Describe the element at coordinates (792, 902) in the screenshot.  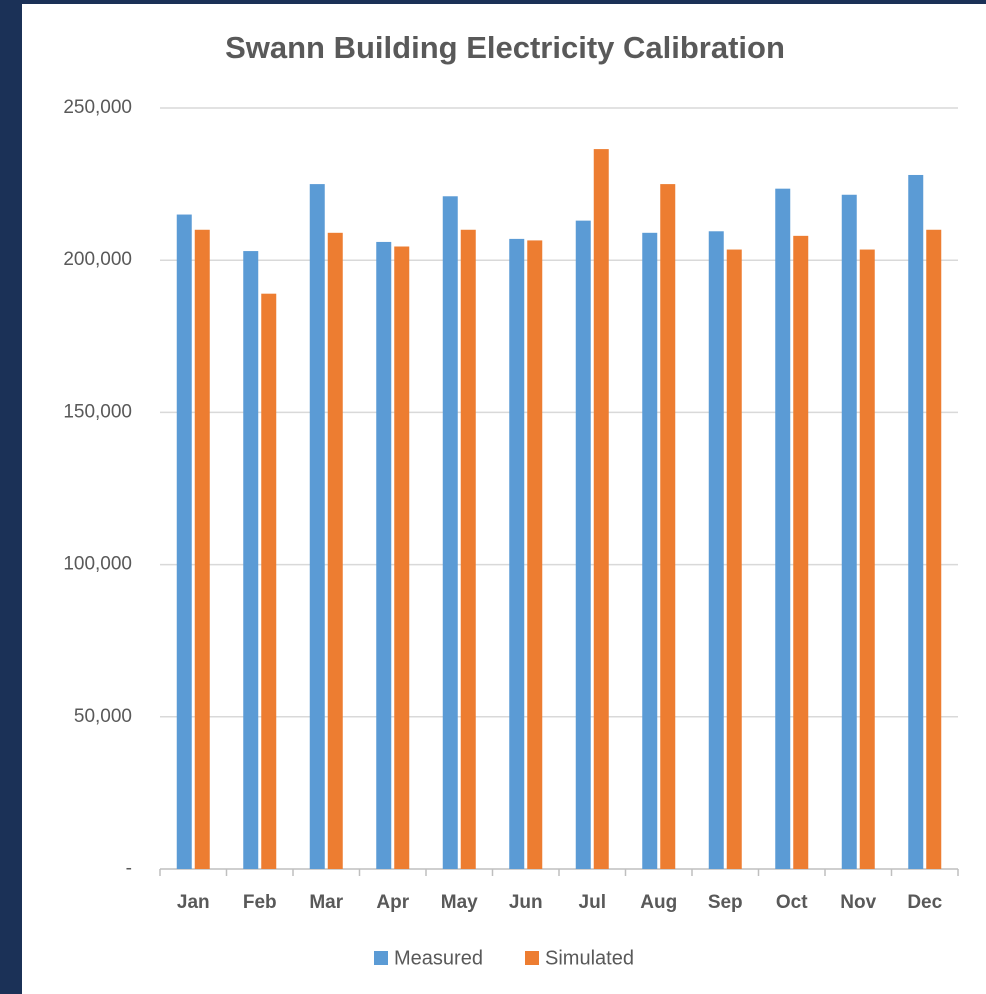
I see `x-tick-label: Oct` at that location.